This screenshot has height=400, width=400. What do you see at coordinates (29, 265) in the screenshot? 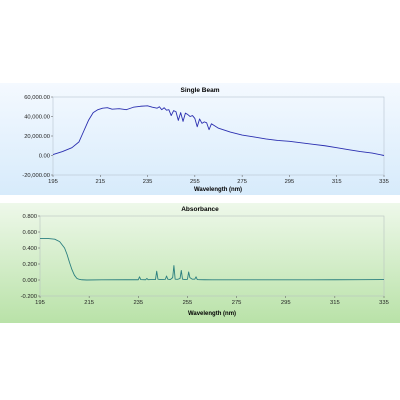
I see `y-tick-label: 0.200` at bounding box center [29, 265].